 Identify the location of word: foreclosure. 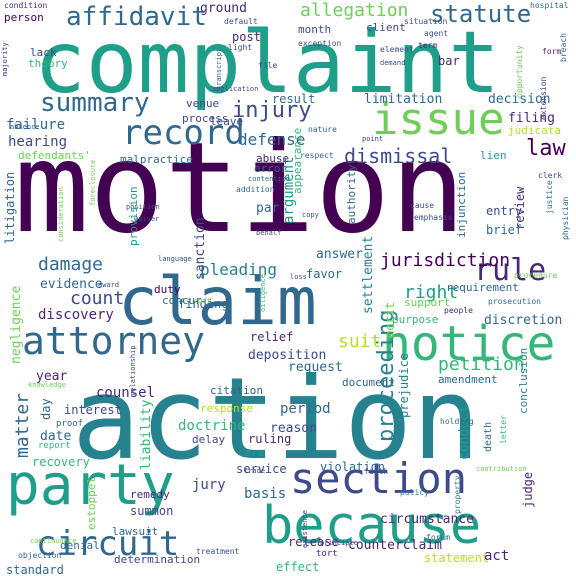
(93, 182).